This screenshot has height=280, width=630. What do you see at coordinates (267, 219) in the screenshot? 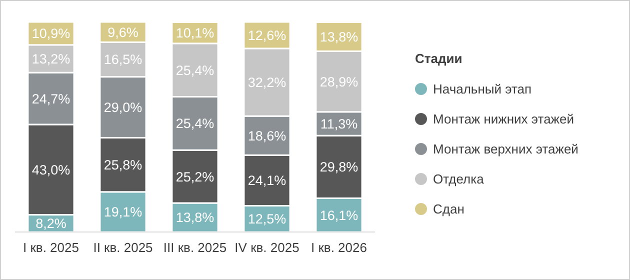
I see `data-label: 12,5%` at bounding box center [267, 219].